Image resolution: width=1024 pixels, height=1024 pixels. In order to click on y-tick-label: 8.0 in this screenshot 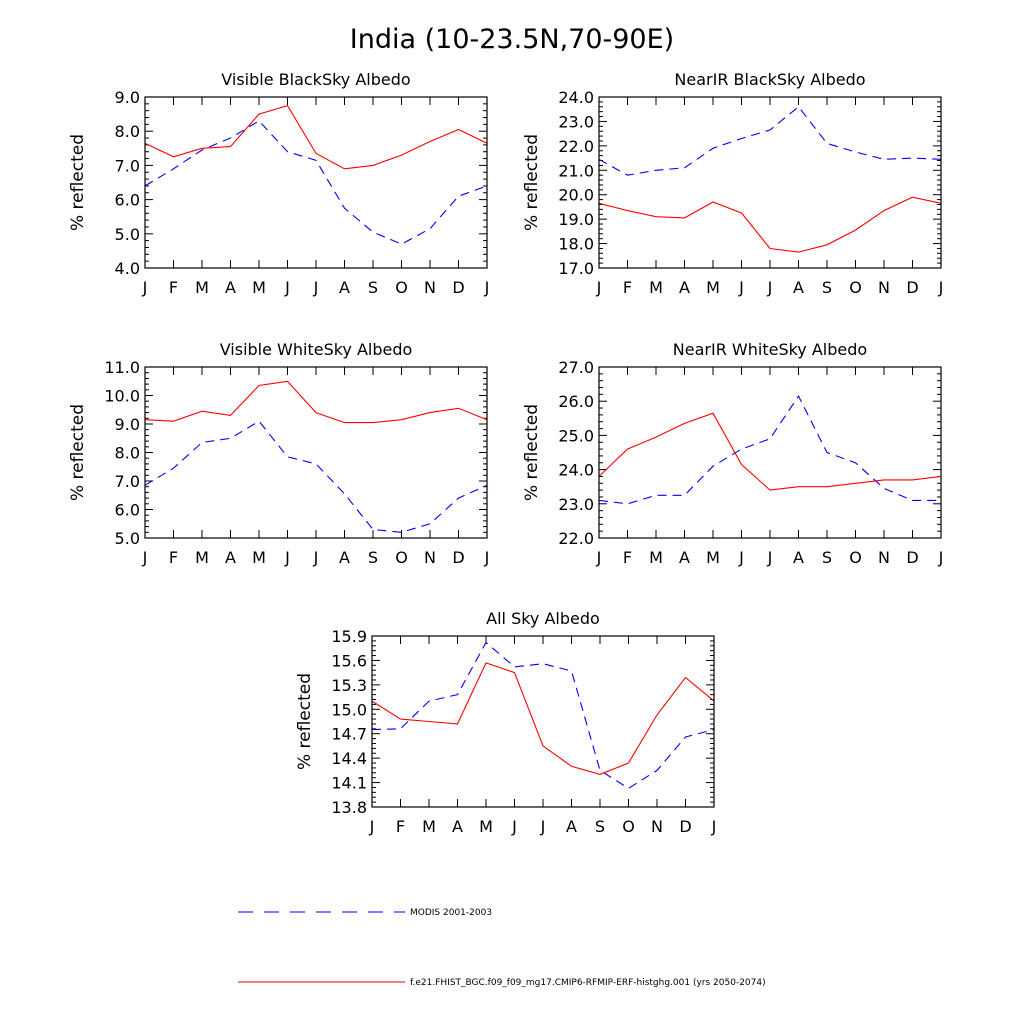, I will do `click(127, 453)`.